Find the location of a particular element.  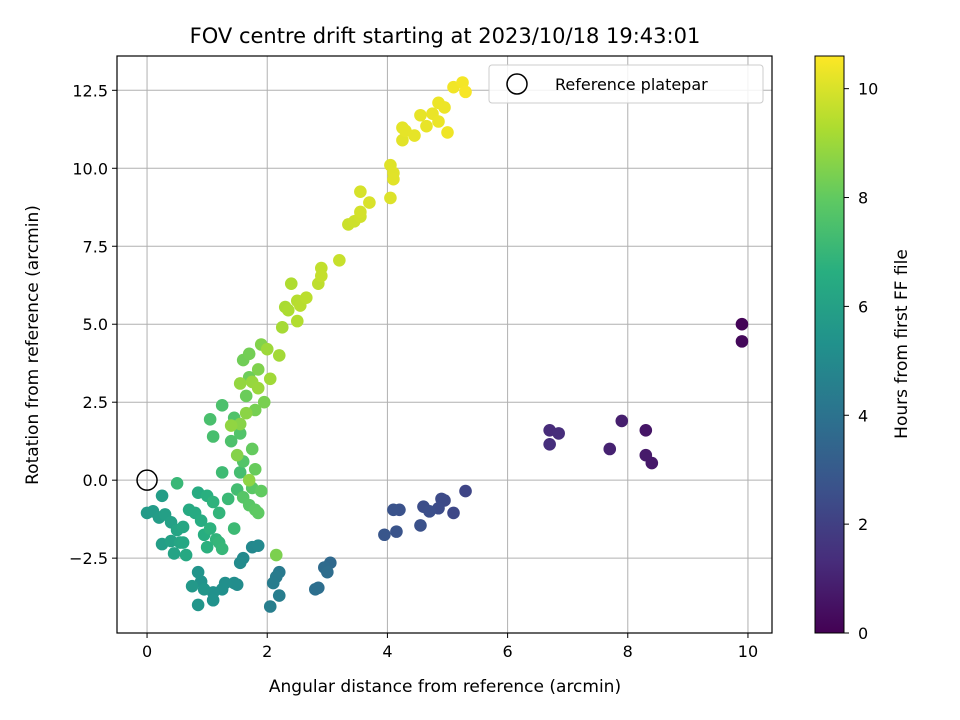

colorbar-ticks: 0 2 4 6 8 10 is located at coordinates (861, 361).